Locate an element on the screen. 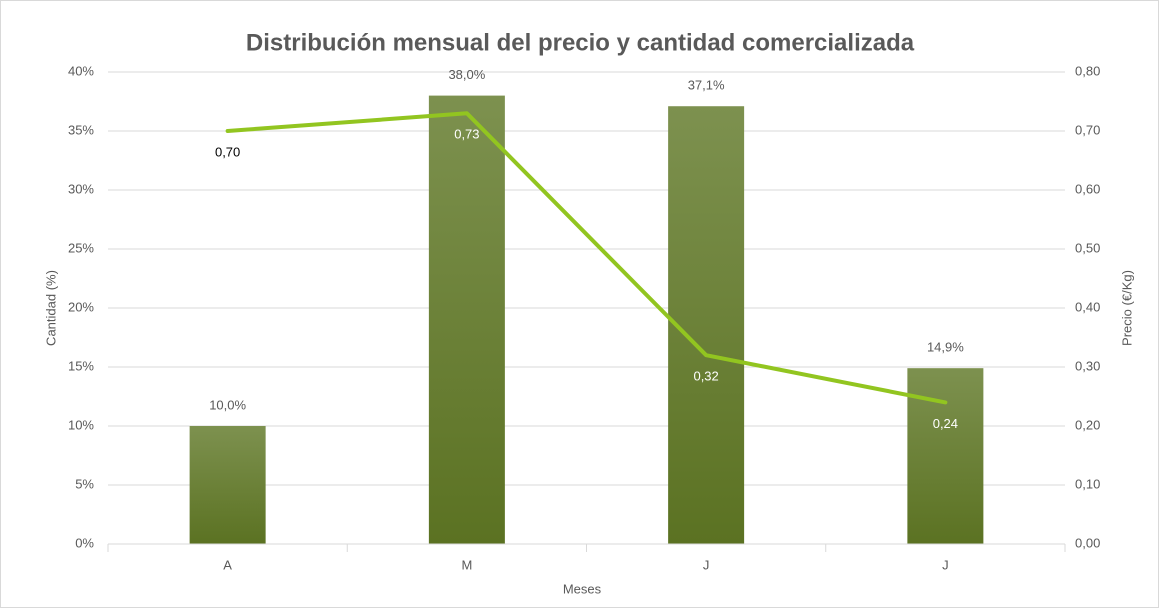 The width and height of the screenshot is (1159, 608). y-tick-label: 20% is located at coordinates (81, 306).